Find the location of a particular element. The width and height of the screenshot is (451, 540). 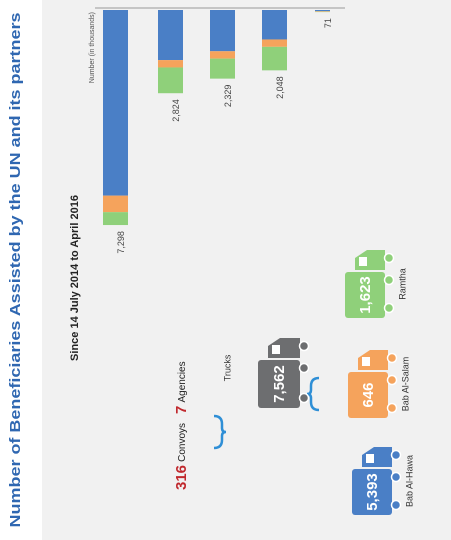

crossing-truck: 5,393 Bab Al-Hawa is located at coordinates (383, 481).